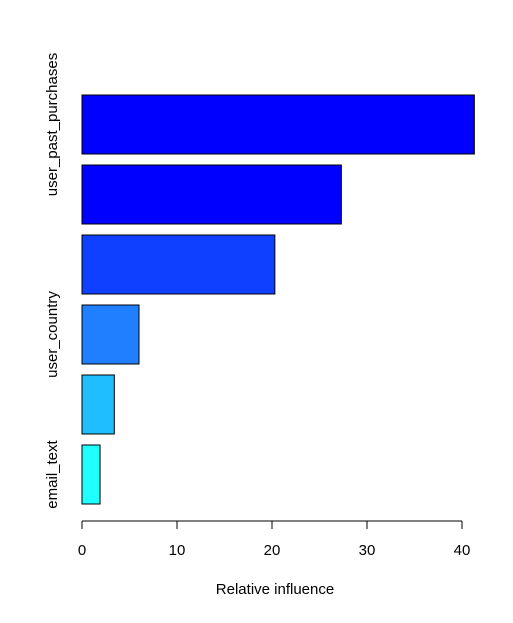 The width and height of the screenshot is (513, 623). Describe the element at coordinates (462, 550) in the screenshot. I see `x-tick-label-40: 40` at that location.